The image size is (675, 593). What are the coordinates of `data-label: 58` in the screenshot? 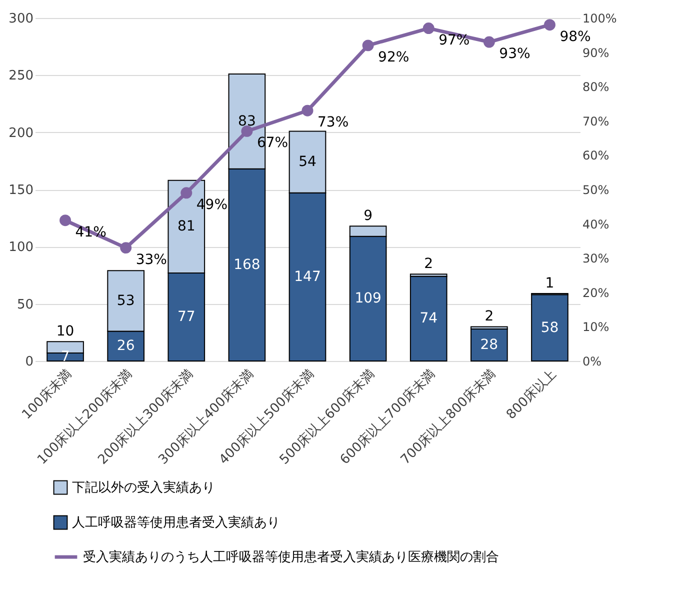 It's located at (549, 328).